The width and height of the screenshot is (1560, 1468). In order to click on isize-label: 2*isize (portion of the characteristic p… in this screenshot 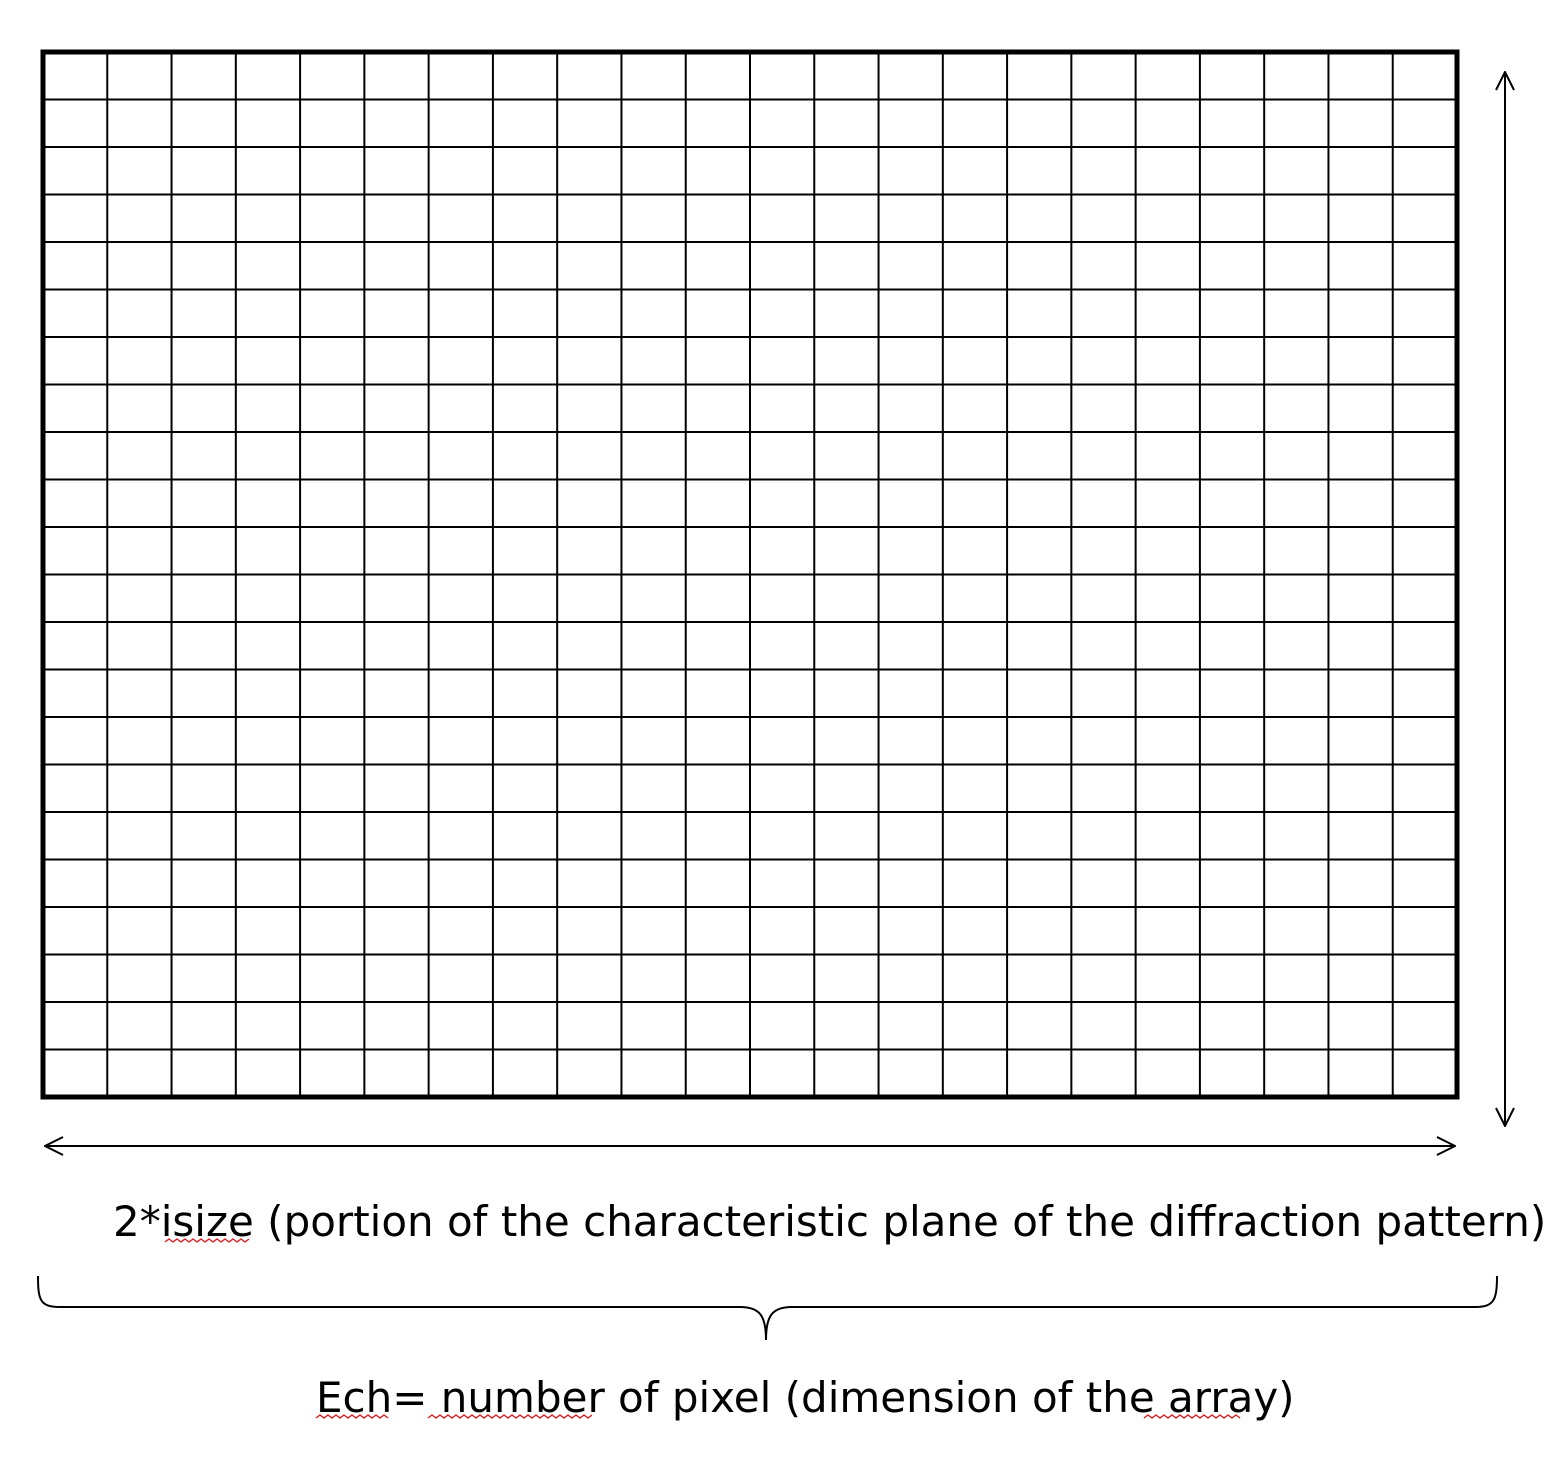, I will do `click(829, 1221)`.